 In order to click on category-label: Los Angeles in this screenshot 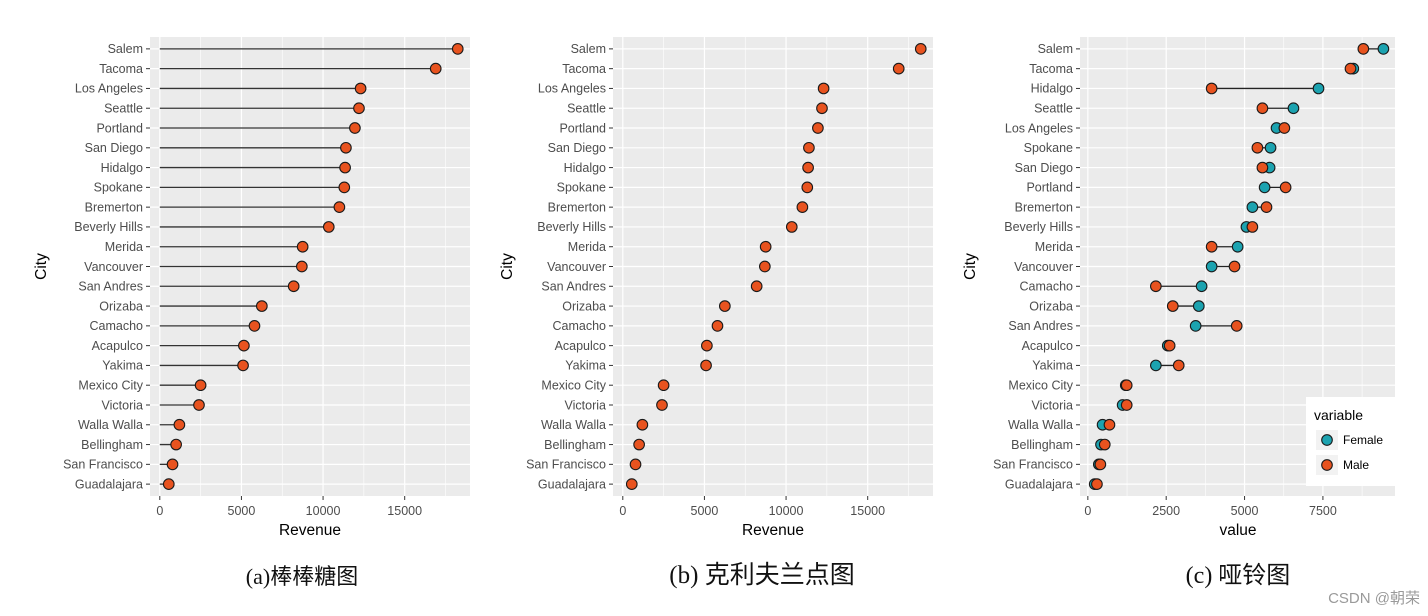, I will do `click(109, 89)`.